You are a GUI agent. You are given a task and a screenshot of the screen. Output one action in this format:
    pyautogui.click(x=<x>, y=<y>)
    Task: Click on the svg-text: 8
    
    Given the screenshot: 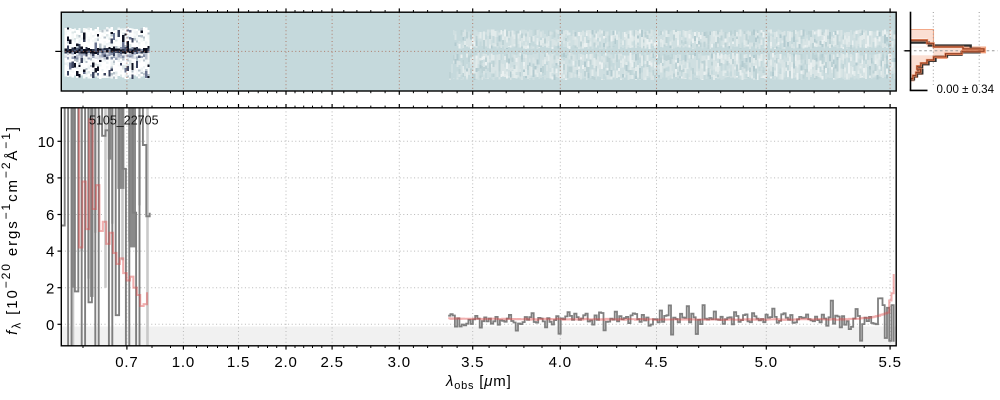 What is the action you would take?
    pyautogui.click(x=50, y=179)
    